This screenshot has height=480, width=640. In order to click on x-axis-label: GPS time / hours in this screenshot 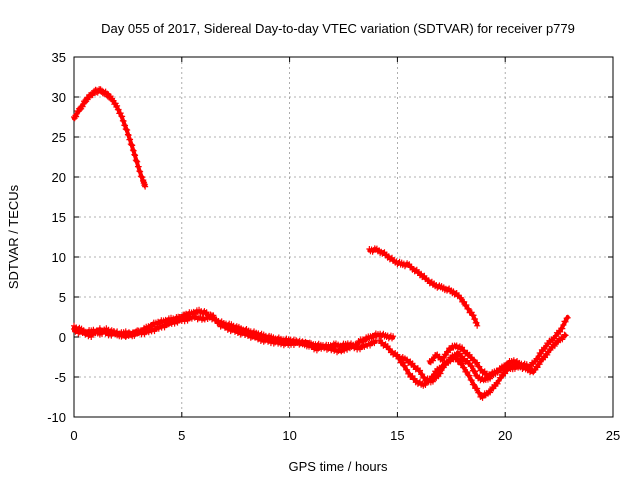, I will do `click(338, 466)`.